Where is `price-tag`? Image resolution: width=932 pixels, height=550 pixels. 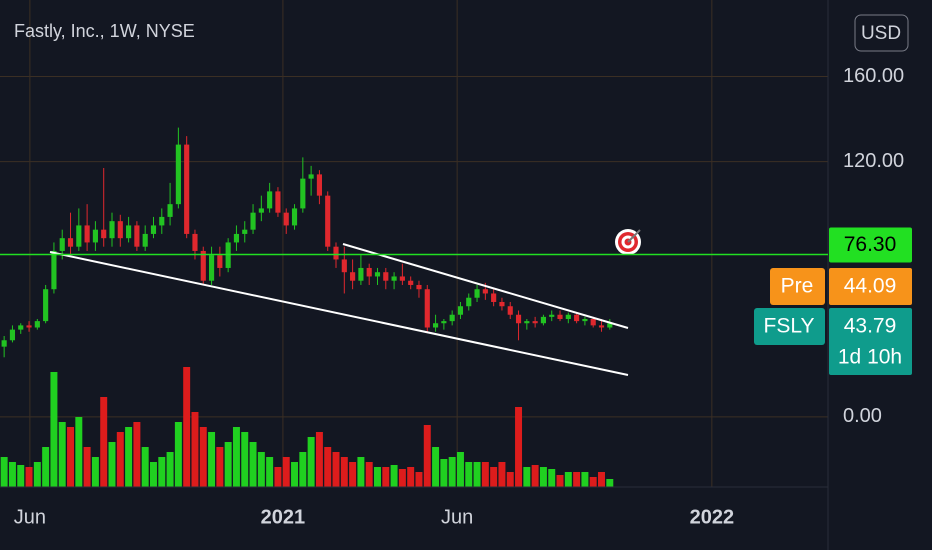 price-tag is located at coordinates (870, 245).